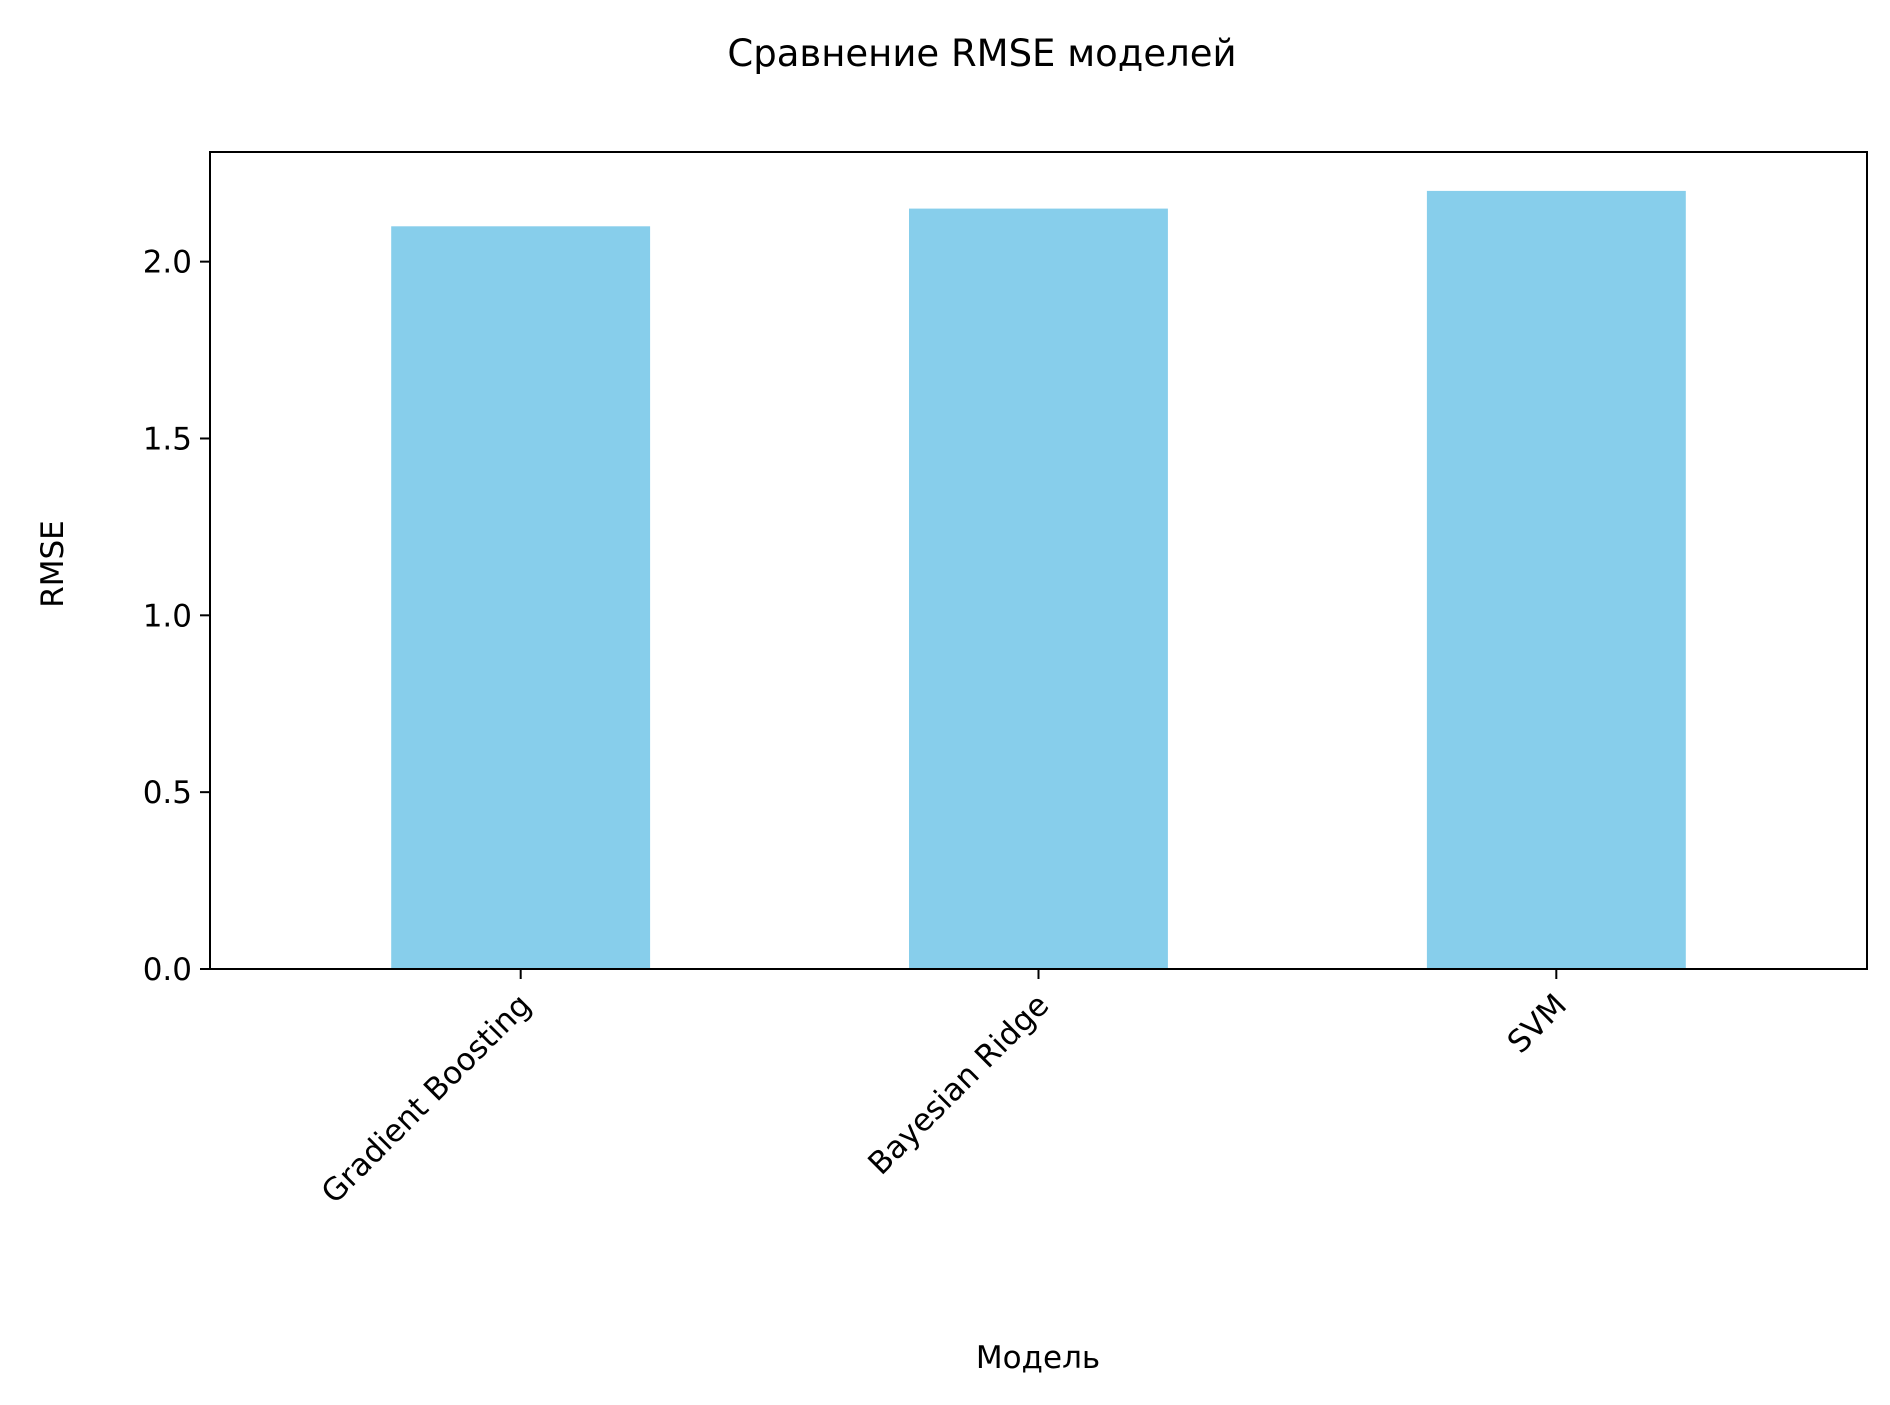 The width and height of the screenshot is (1890, 1405). What do you see at coordinates (167, 970) in the screenshot?
I see `y-tick-label: 0.0` at bounding box center [167, 970].